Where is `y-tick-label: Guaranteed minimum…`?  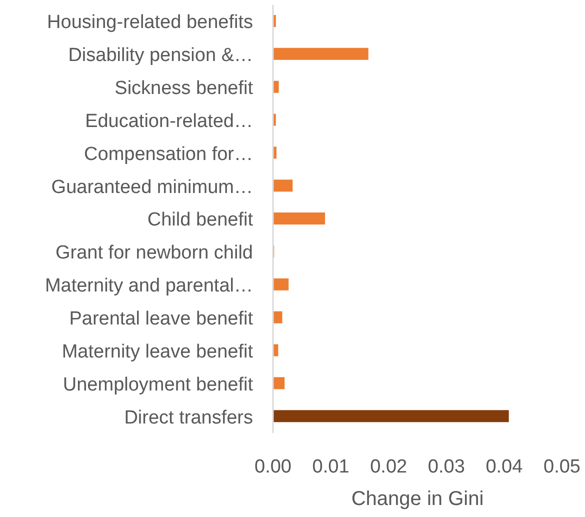
y-tick-label: Guaranteed minimum… is located at coordinates (152, 187).